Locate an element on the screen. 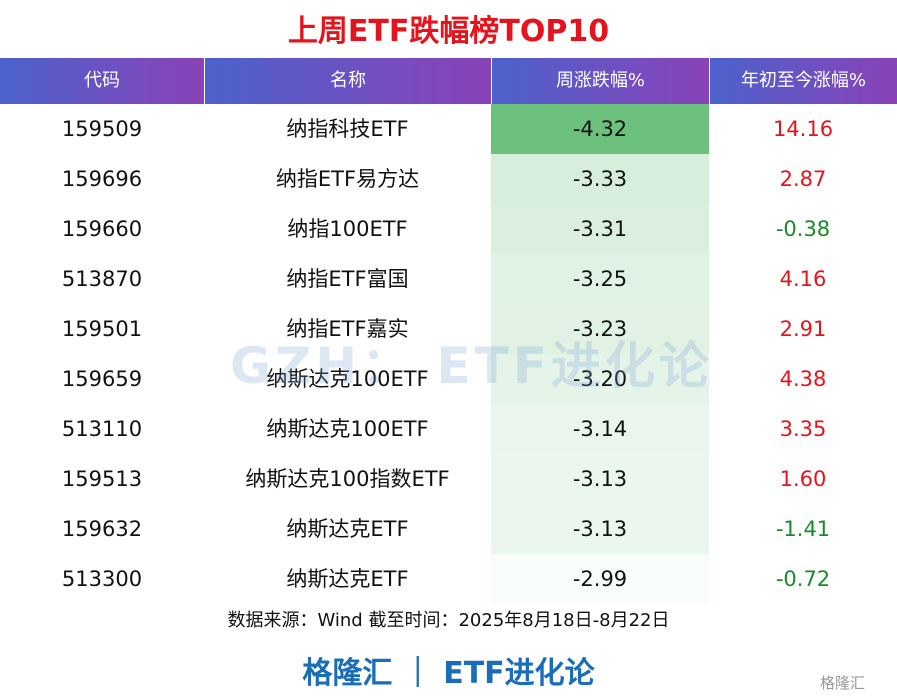  name: 纳指100ETF is located at coordinates (347, 229).